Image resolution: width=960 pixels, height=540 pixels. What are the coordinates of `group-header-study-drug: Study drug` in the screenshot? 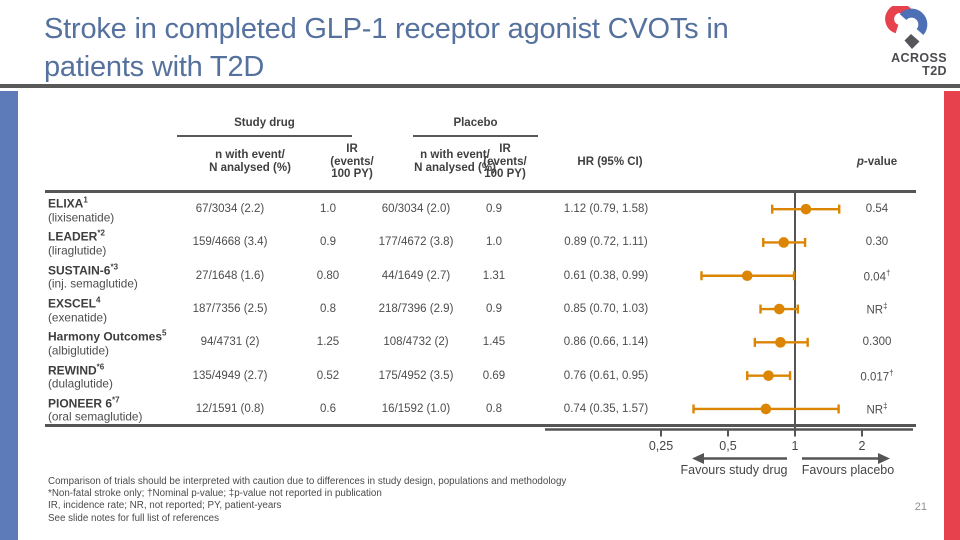 It's located at (264, 123).